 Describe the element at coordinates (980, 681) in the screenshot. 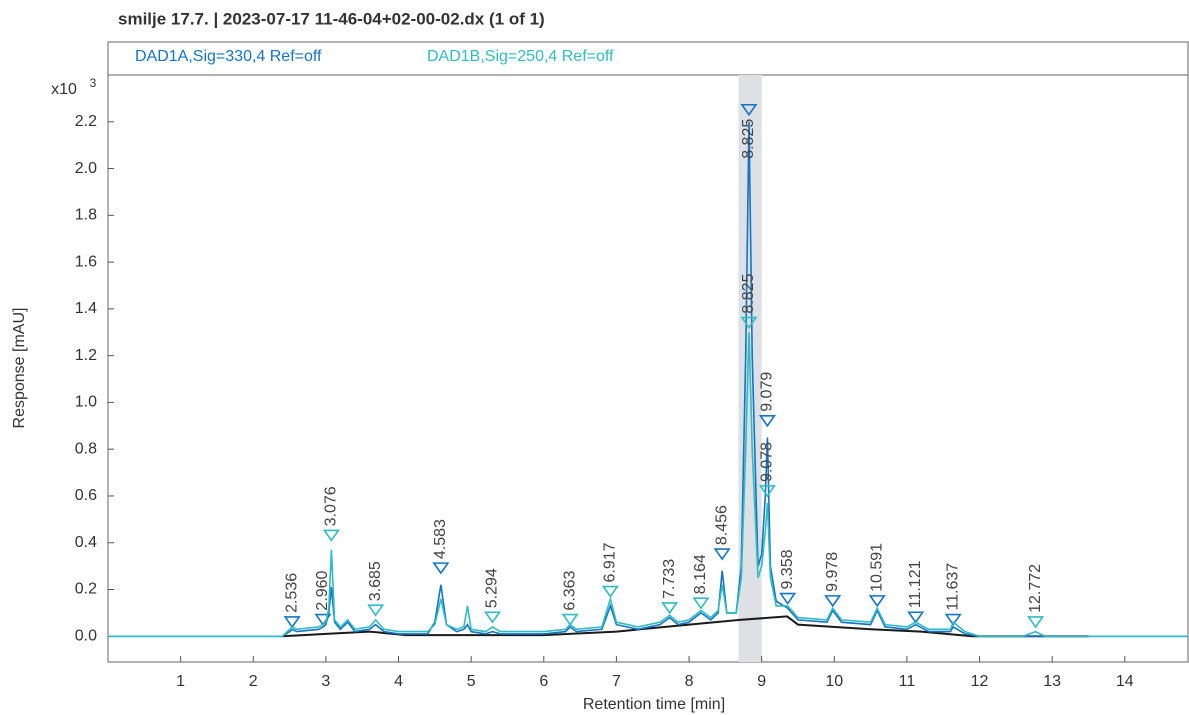

I see `x-tick-label: 12` at that location.